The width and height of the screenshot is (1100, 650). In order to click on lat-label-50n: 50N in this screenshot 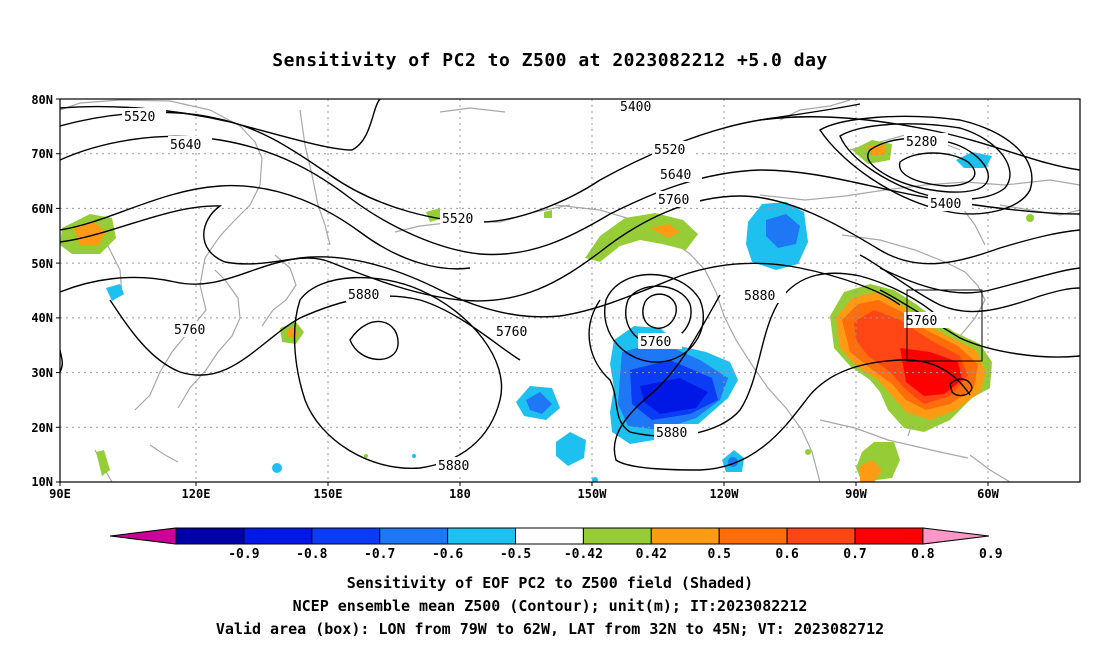, I will do `click(42, 264)`.